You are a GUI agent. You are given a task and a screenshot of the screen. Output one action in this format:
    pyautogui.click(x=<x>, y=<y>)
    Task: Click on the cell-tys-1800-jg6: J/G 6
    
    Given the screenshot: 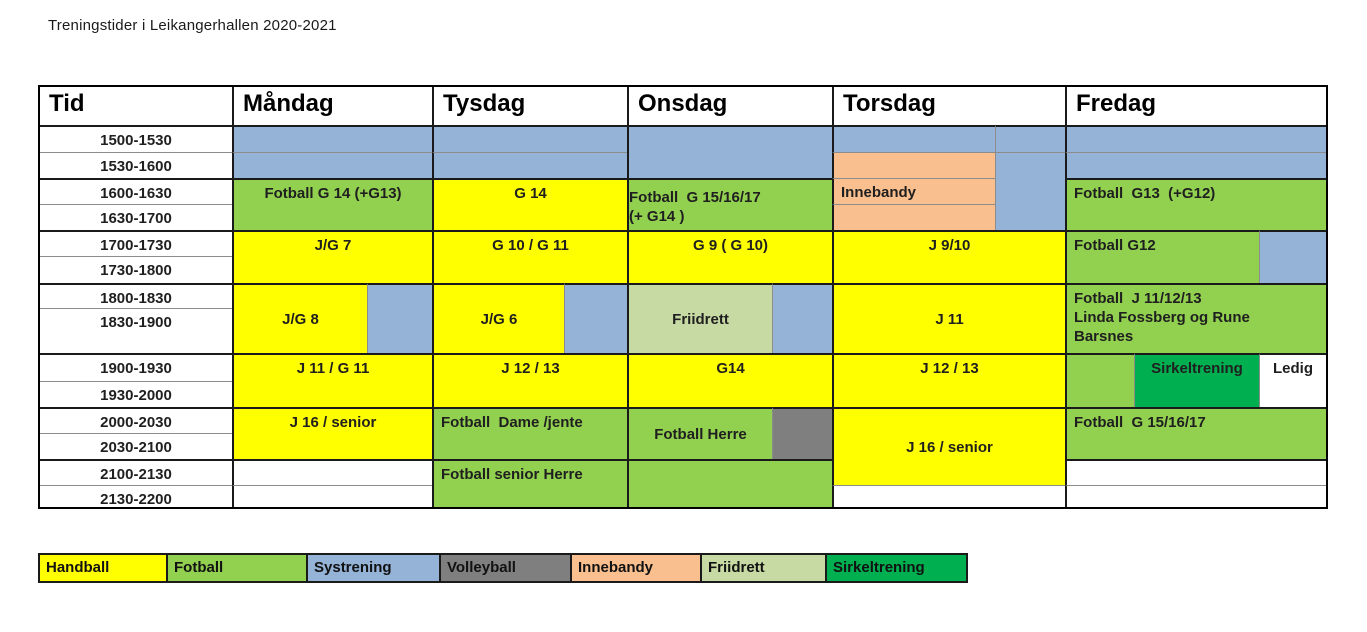 What is the action you would take?
    pyautogui.click(x=498, y=318)
    